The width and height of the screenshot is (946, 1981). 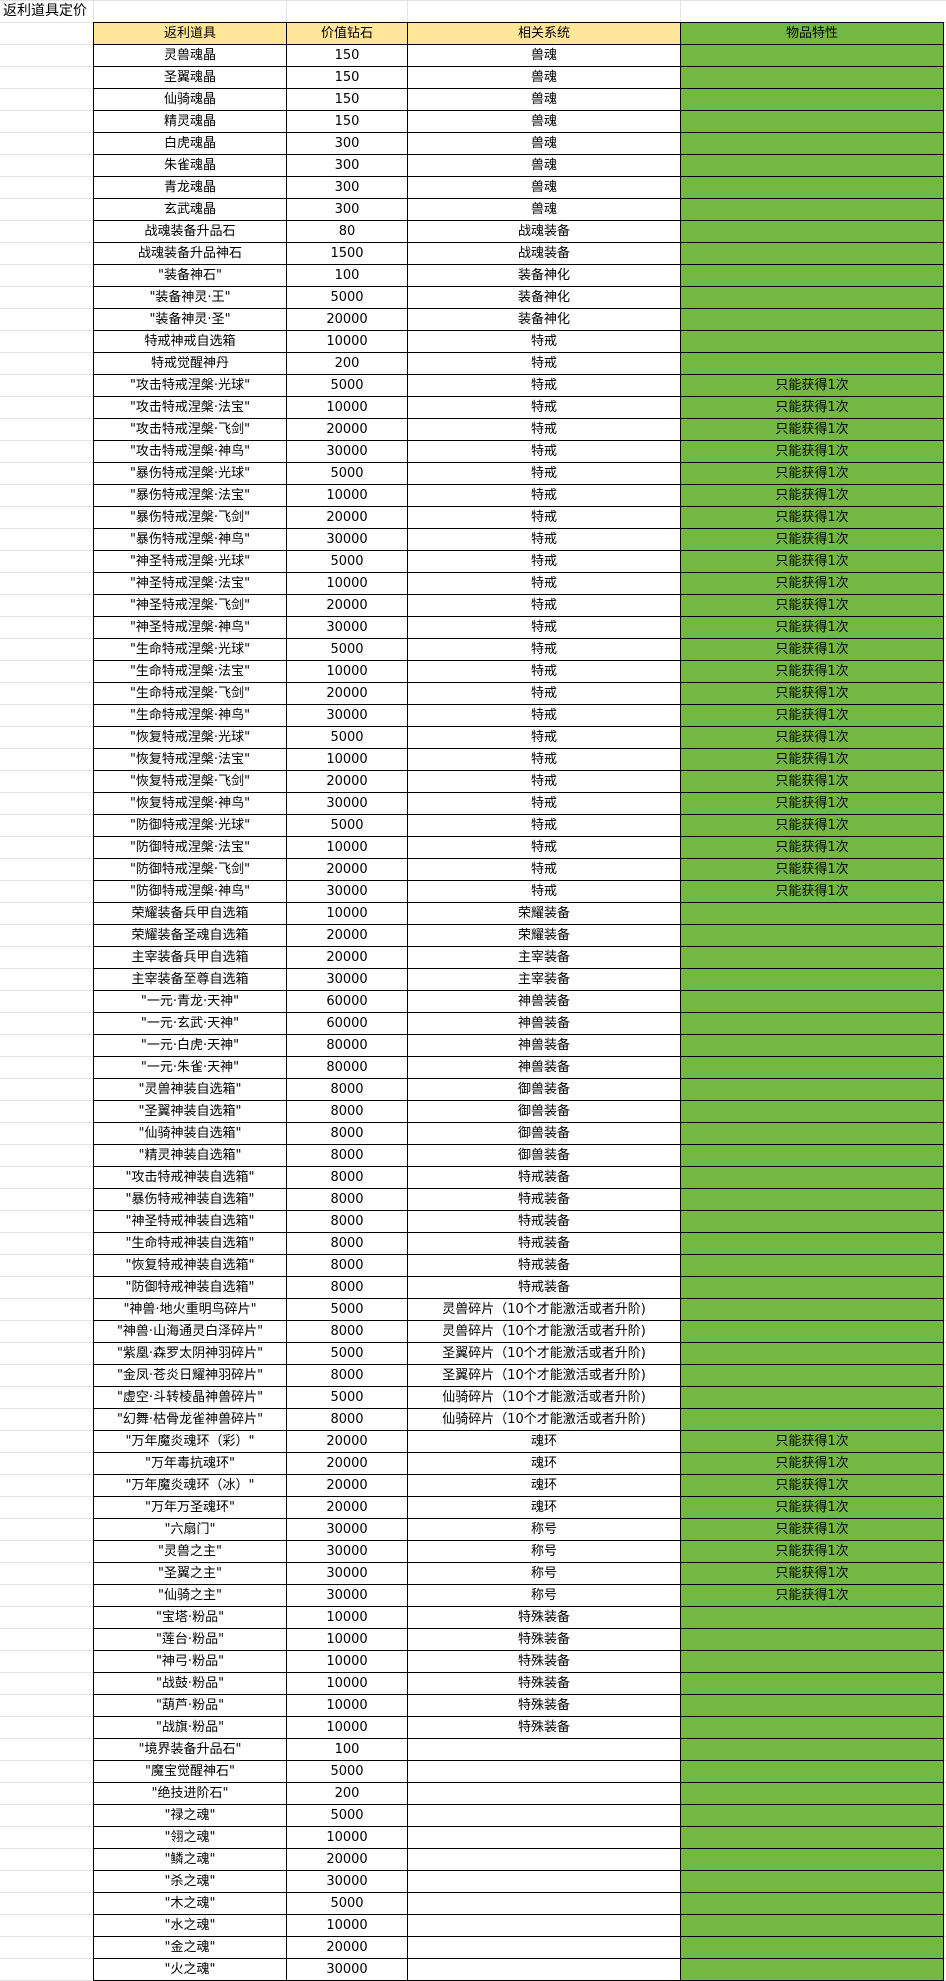 I want to click on diamond-value-cell: 80000, so click(x=347, y=1067).